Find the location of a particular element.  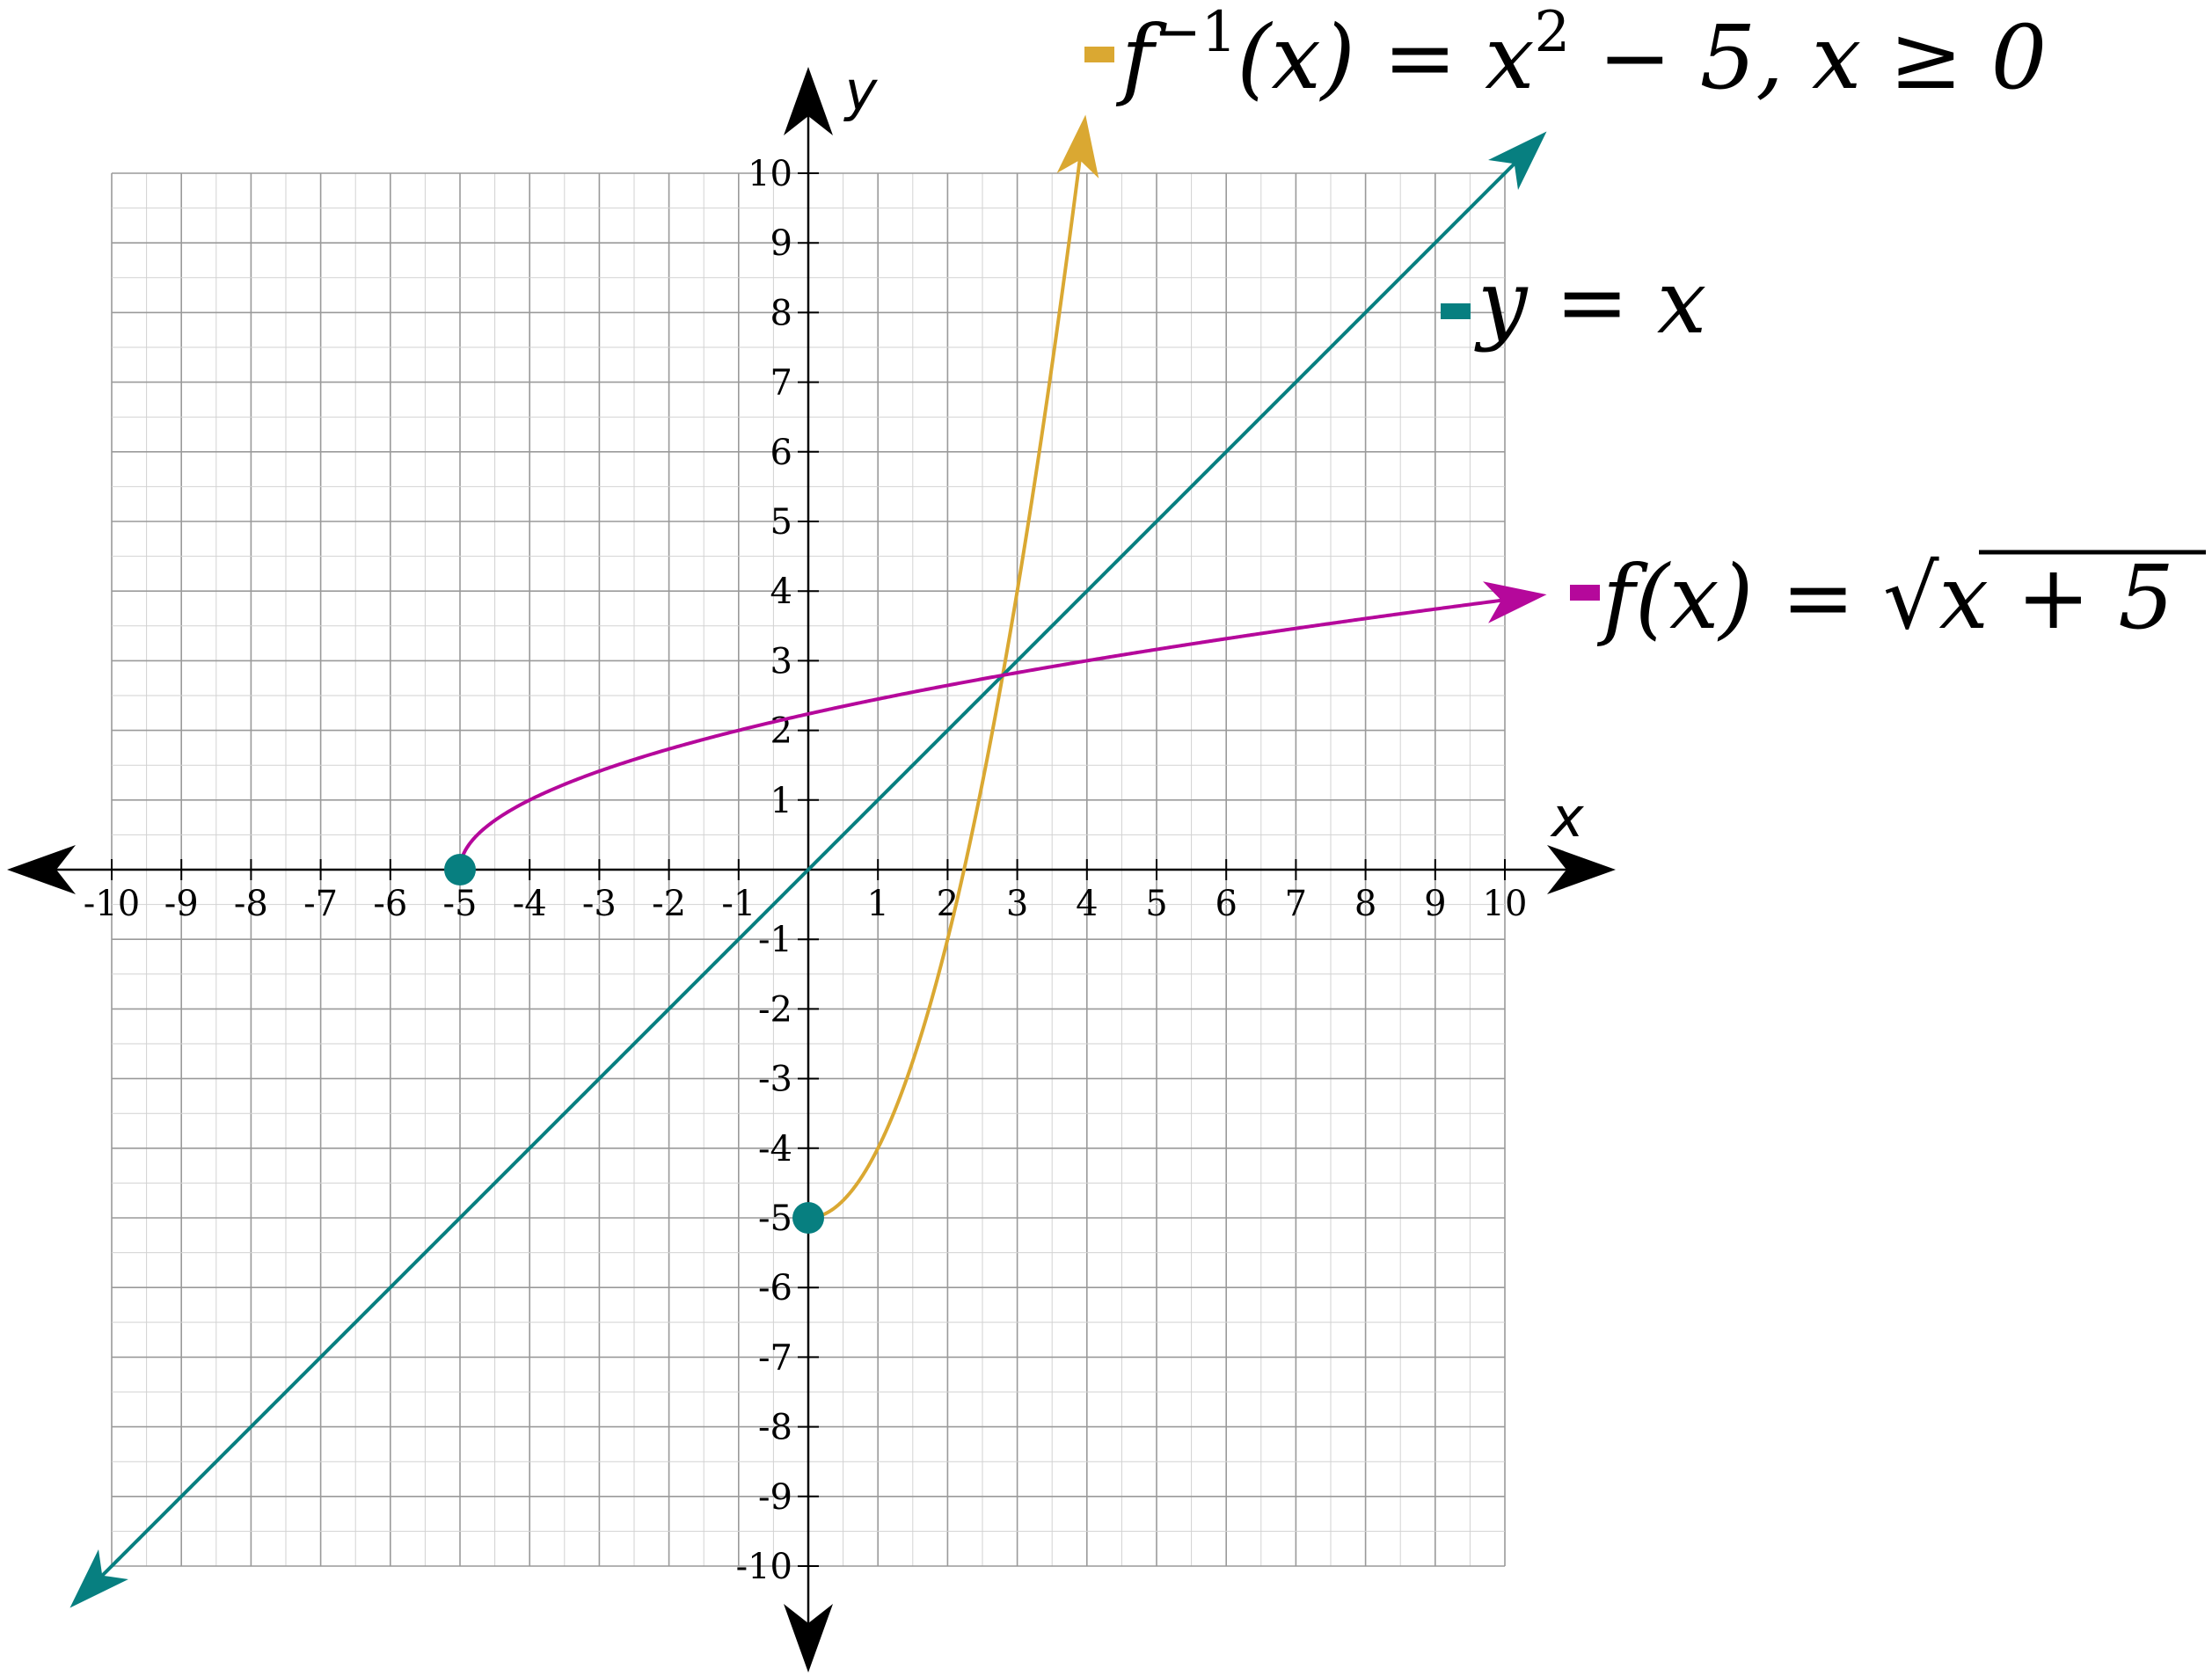

y-tick-label: -3 is located at coordinates (775, 1080).